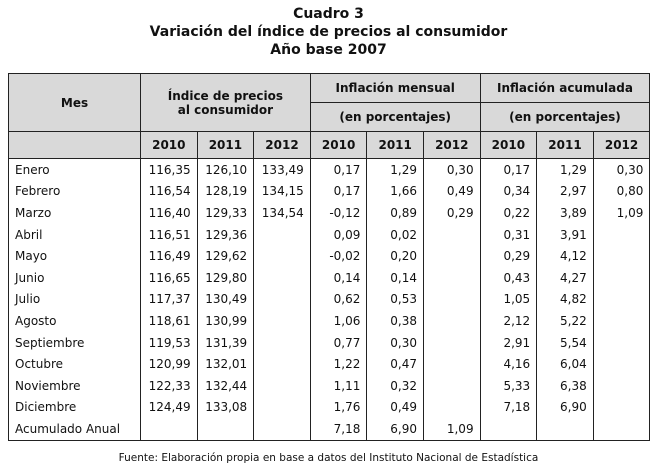  Describe the element at coordinates (225, 256) in the screenshot. I see `value-cell: 129,62` at that location.